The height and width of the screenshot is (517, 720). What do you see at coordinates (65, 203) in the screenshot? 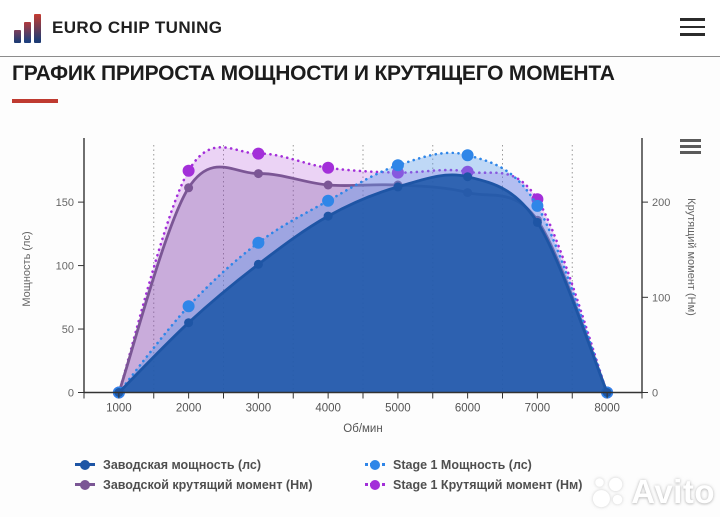
I see `y-tick-label: 150` at bounding box center [65, 203].